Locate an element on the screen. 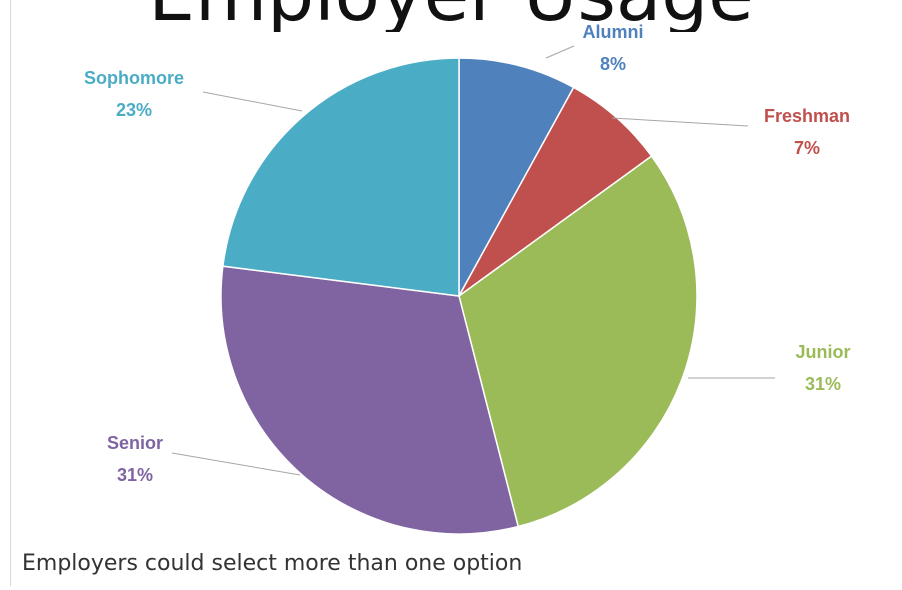 The height and width of the screenshot is (590, 902). leader-line-freshman is located at coordinates (680, 122).